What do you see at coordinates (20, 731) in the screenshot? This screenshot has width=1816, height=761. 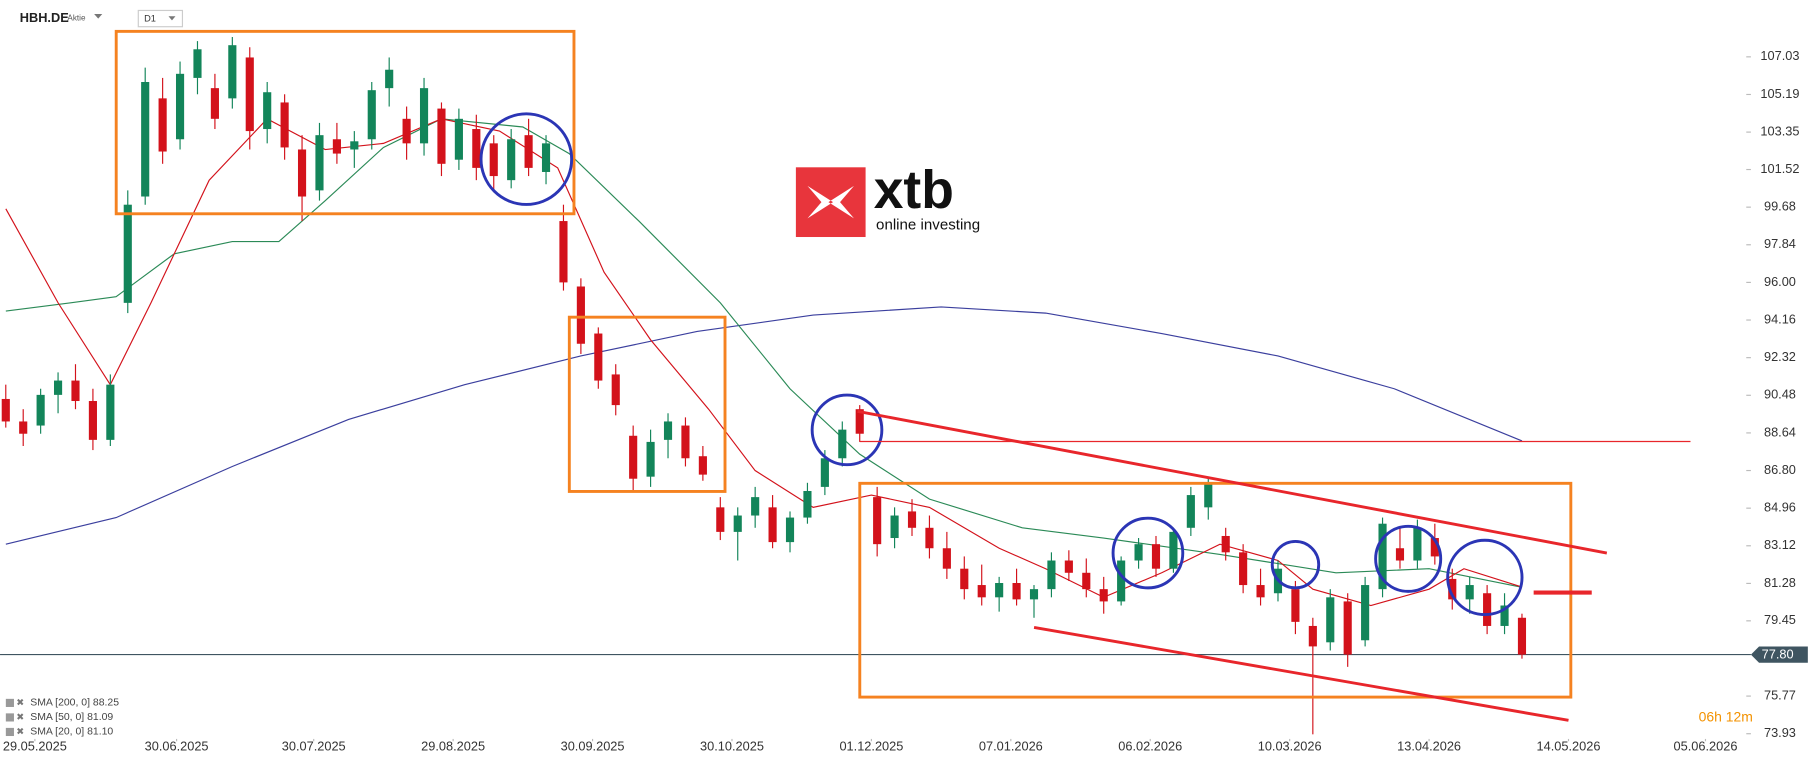 I see `legend-close: ✖` at bounding box center [20, 731].